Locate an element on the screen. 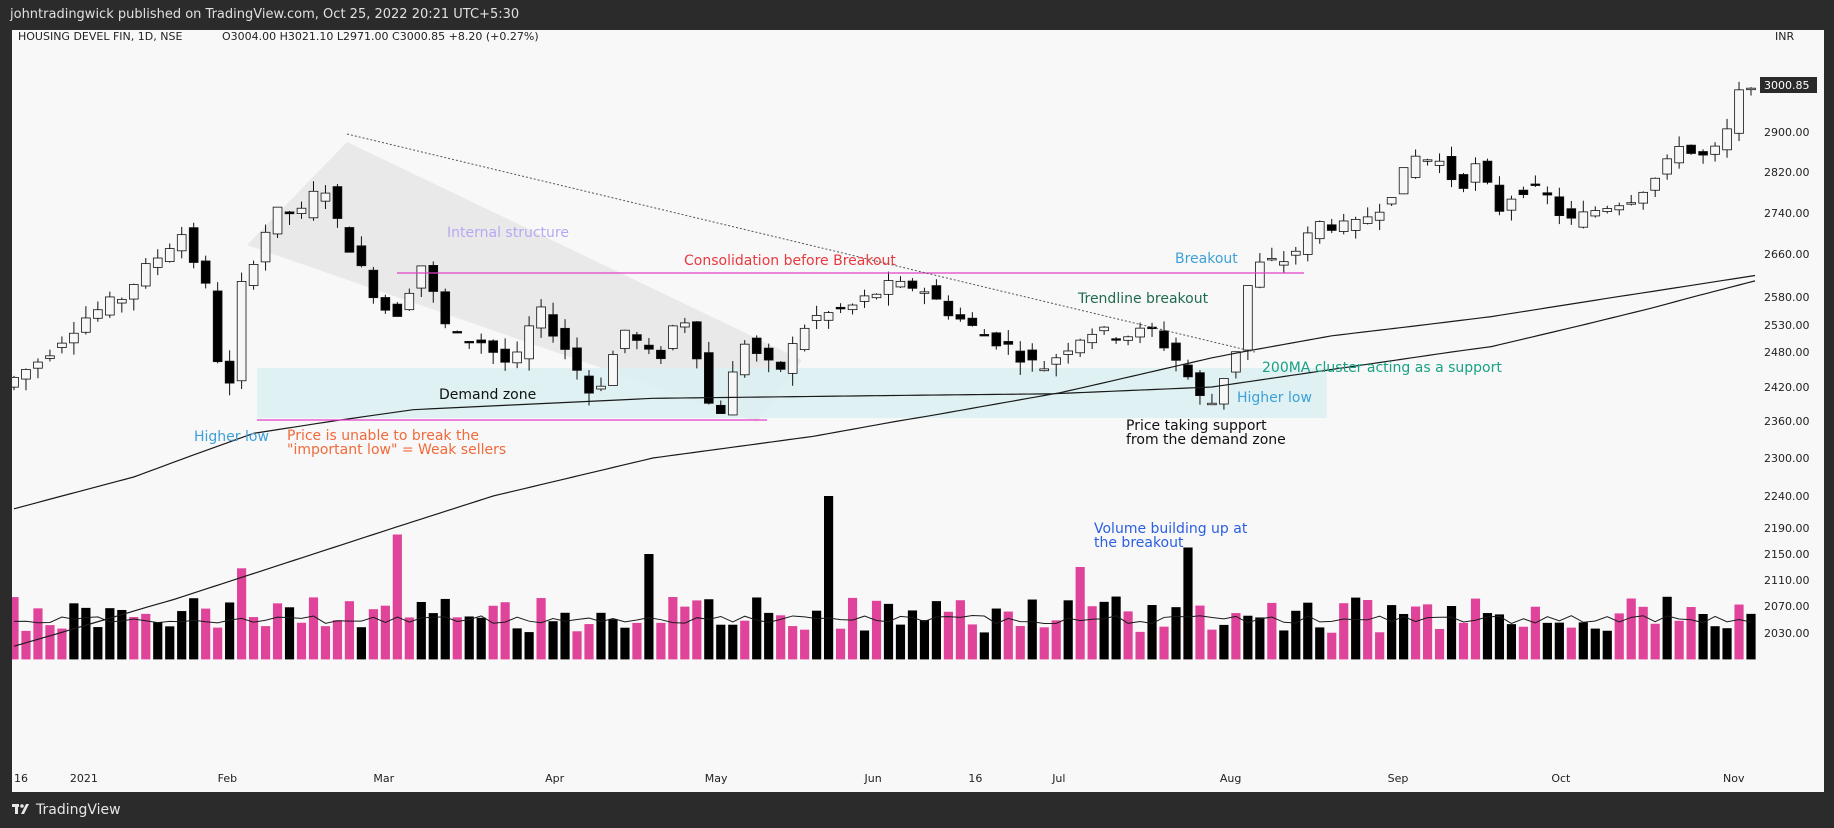 Image resolution: width=1834 pixels, height=828 pixels. last-price-label: 3000.85 is located at coordinates (1787, 85).